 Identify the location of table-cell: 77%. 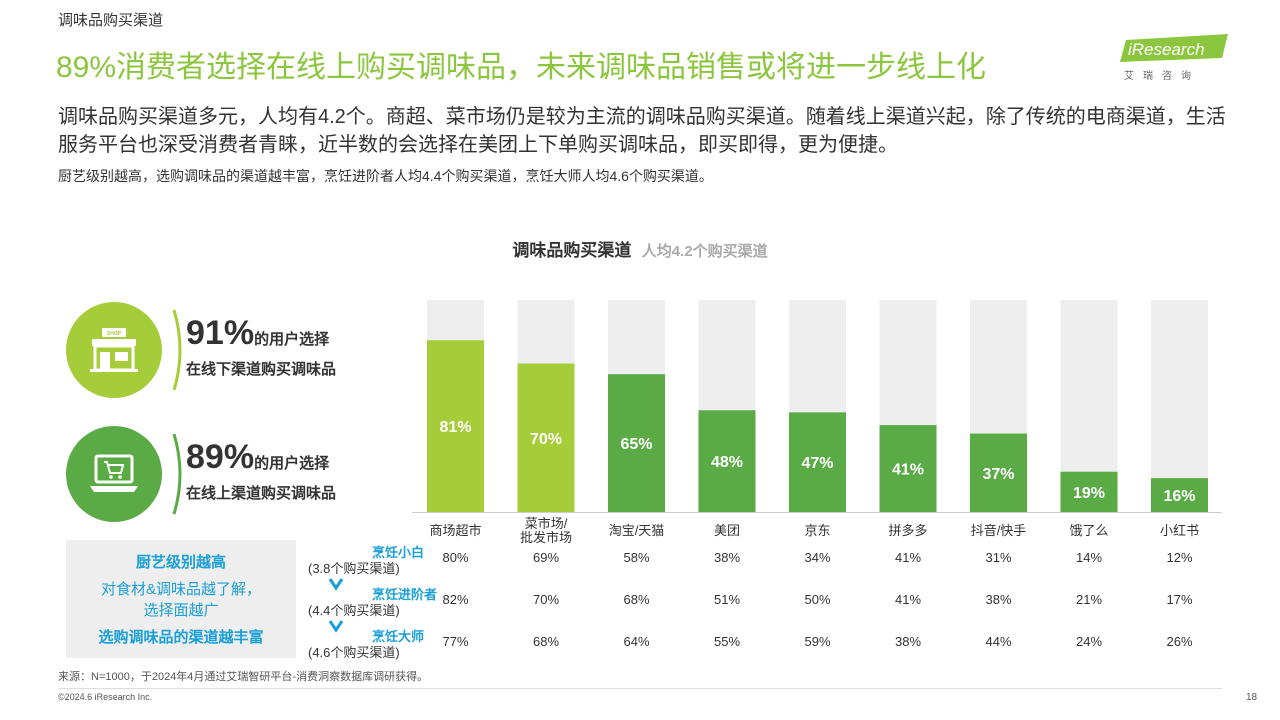
(455, 641).